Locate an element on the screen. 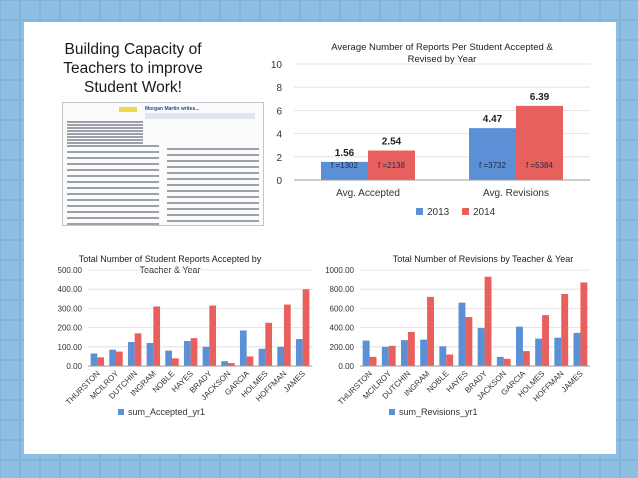  data-label: 1.56 is located at coordinates (345, 153).